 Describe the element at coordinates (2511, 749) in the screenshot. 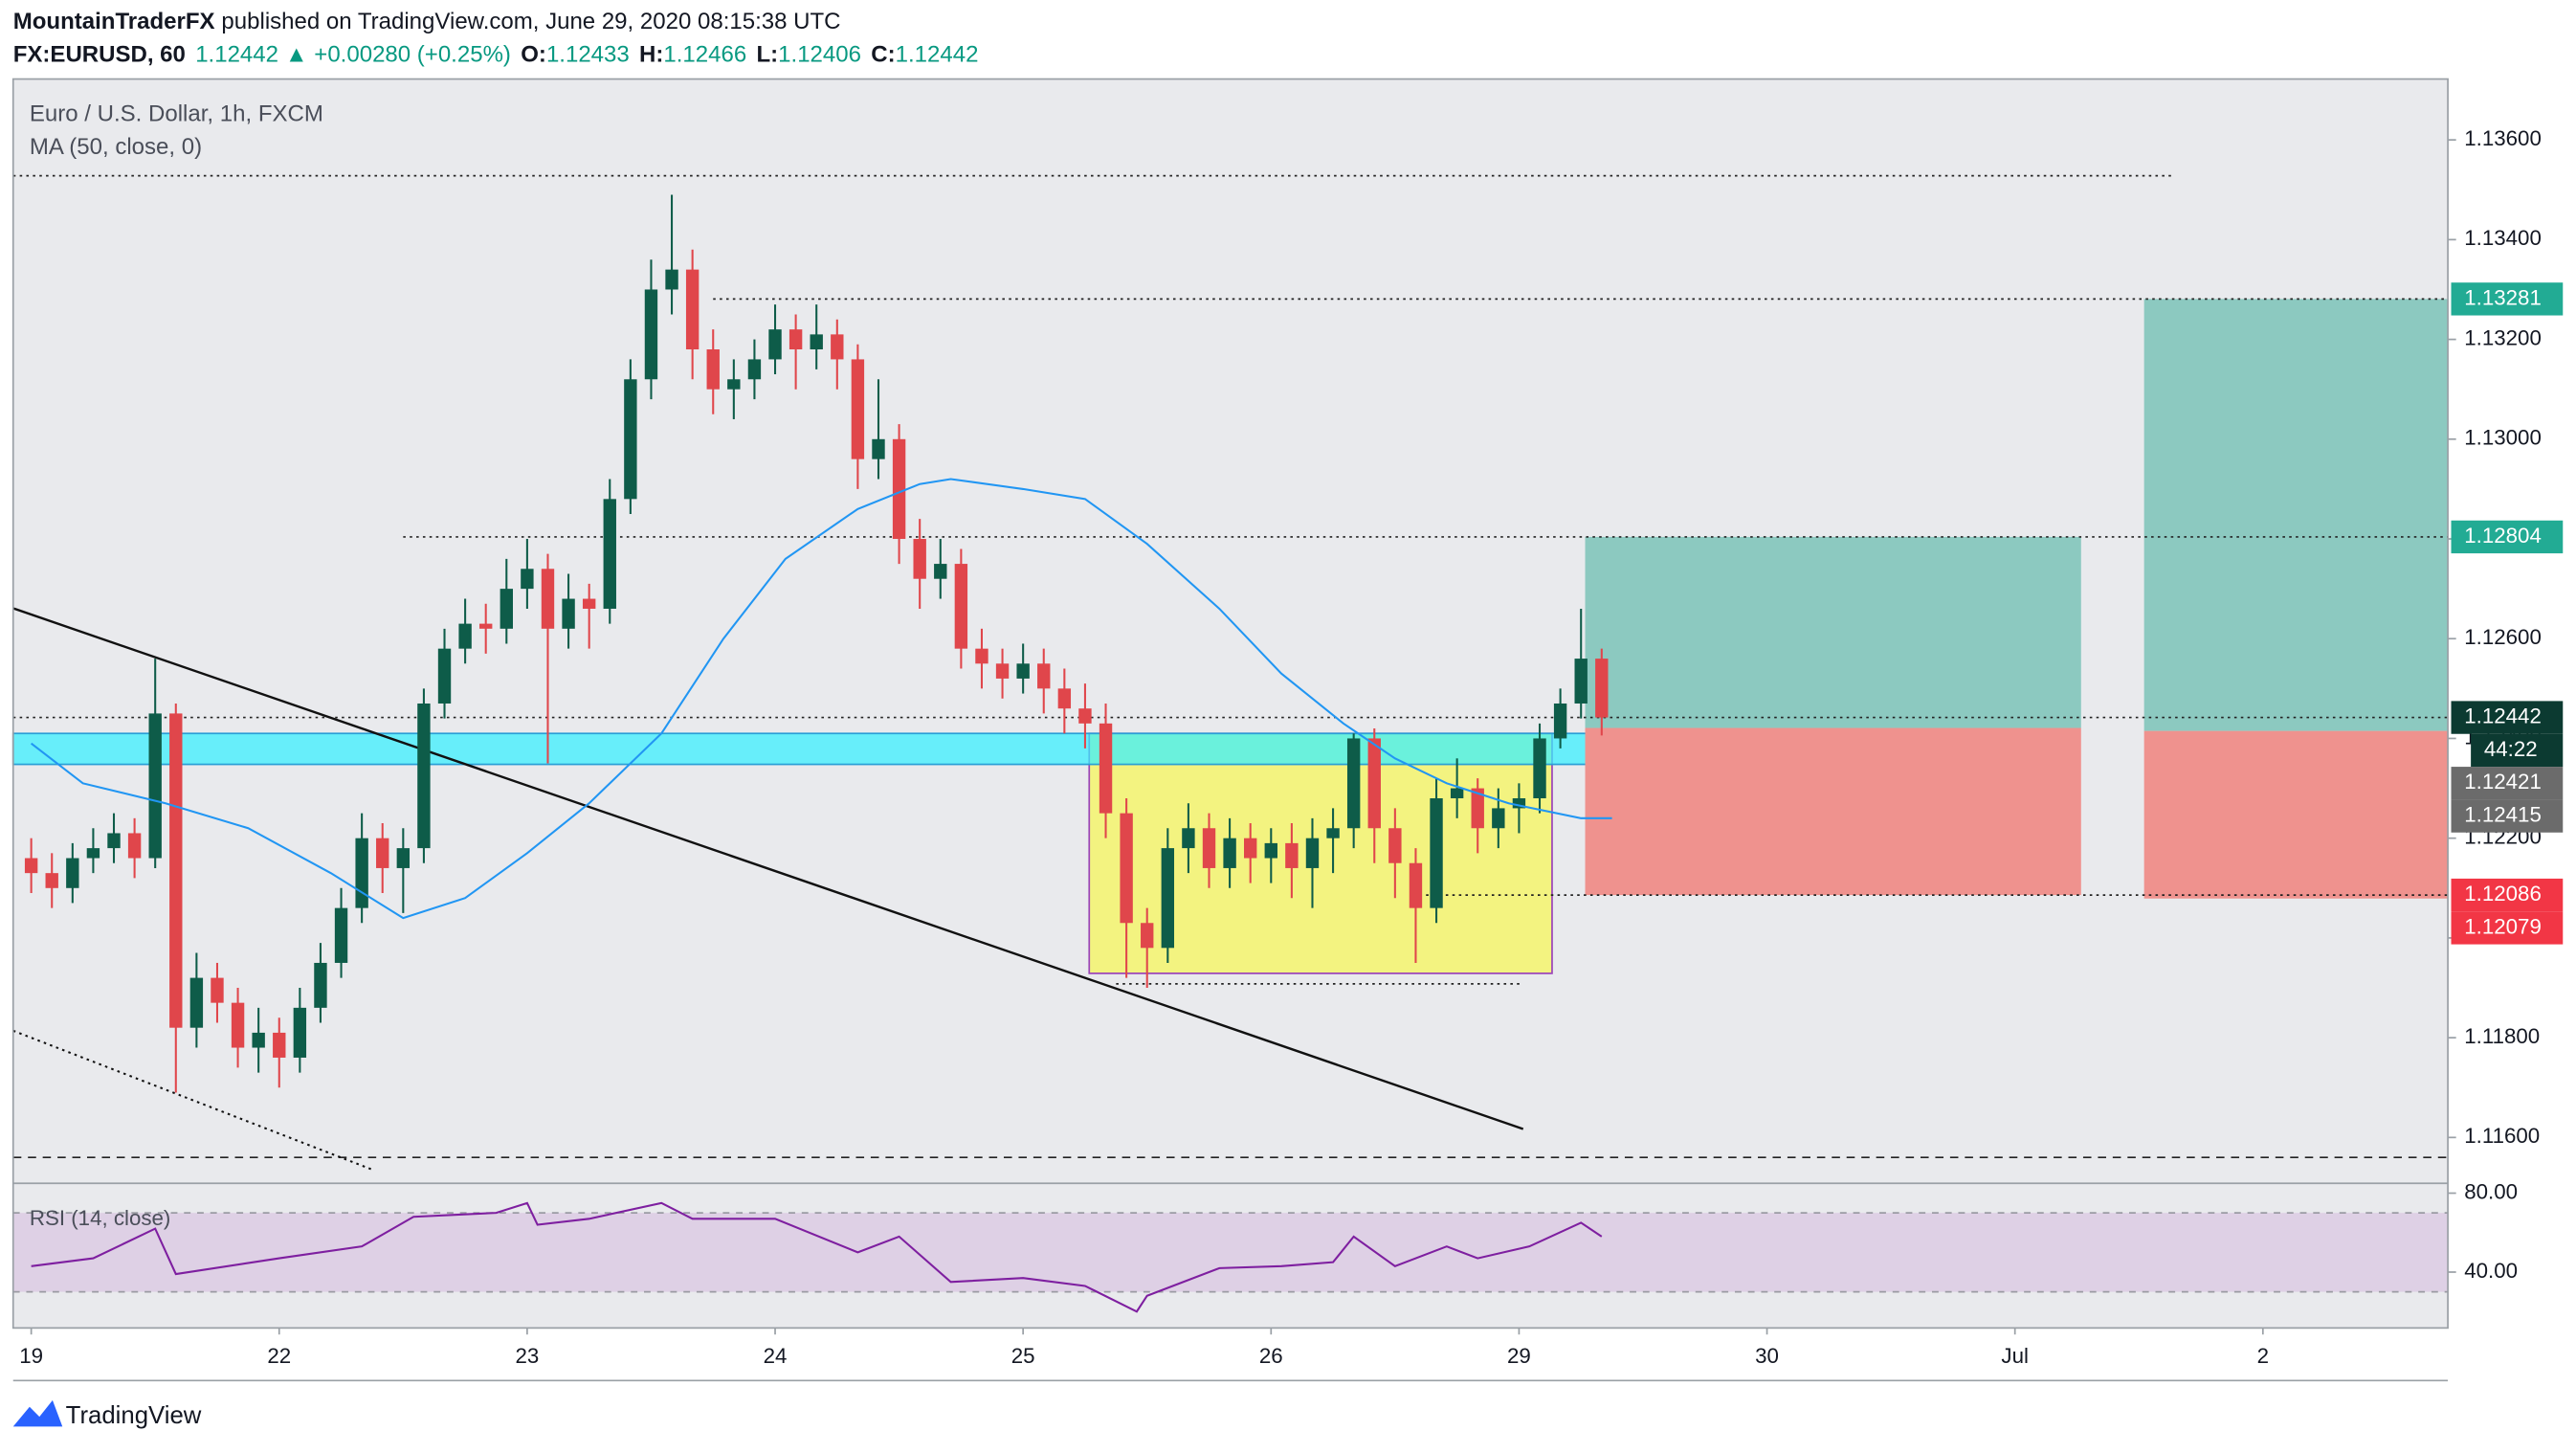

I see `countdown: 44:22` at that location.